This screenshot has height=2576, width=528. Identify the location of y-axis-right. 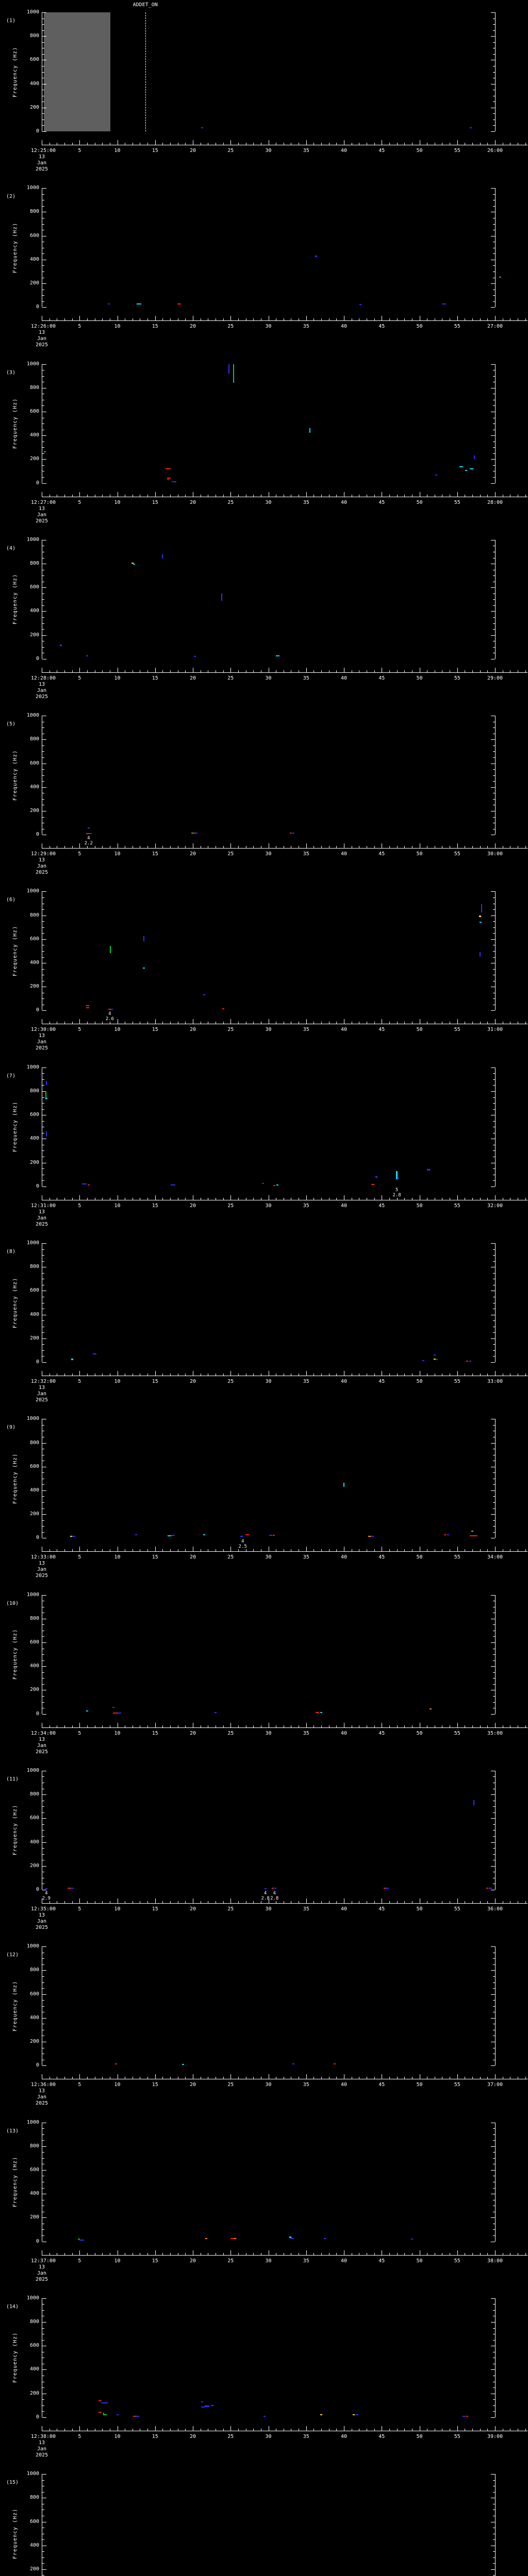
(495, 951).